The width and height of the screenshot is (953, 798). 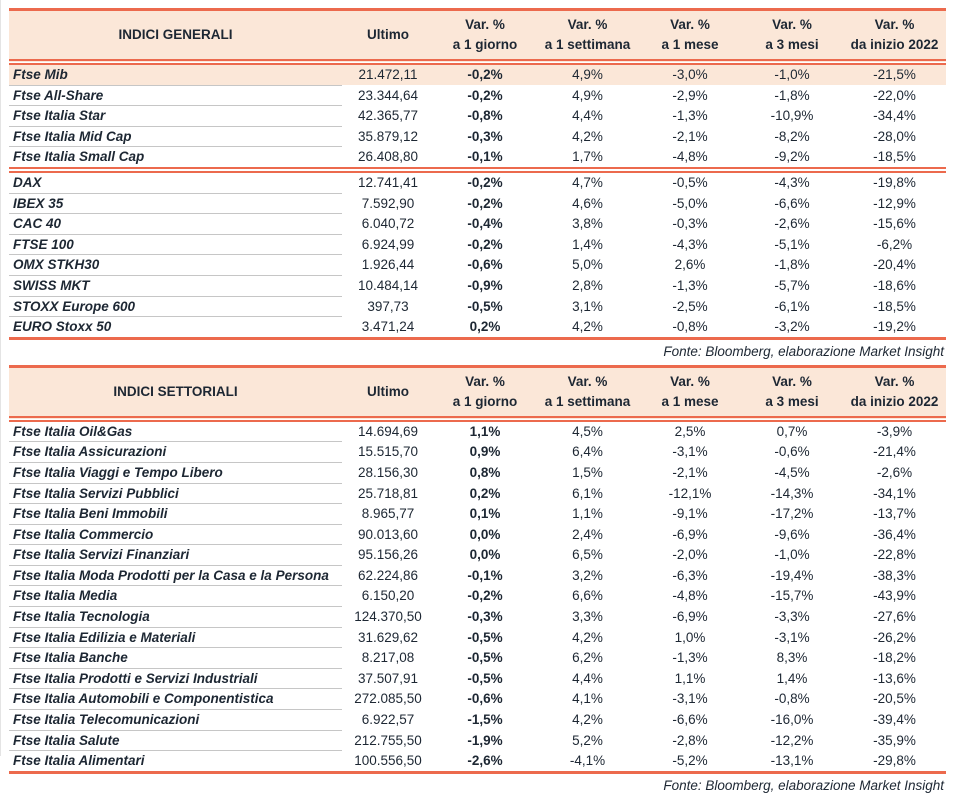 What do you see at coordinates (792, 244) in the screenshot?
I see `var-cell: -5,1%` at bounding box center [792, 244].